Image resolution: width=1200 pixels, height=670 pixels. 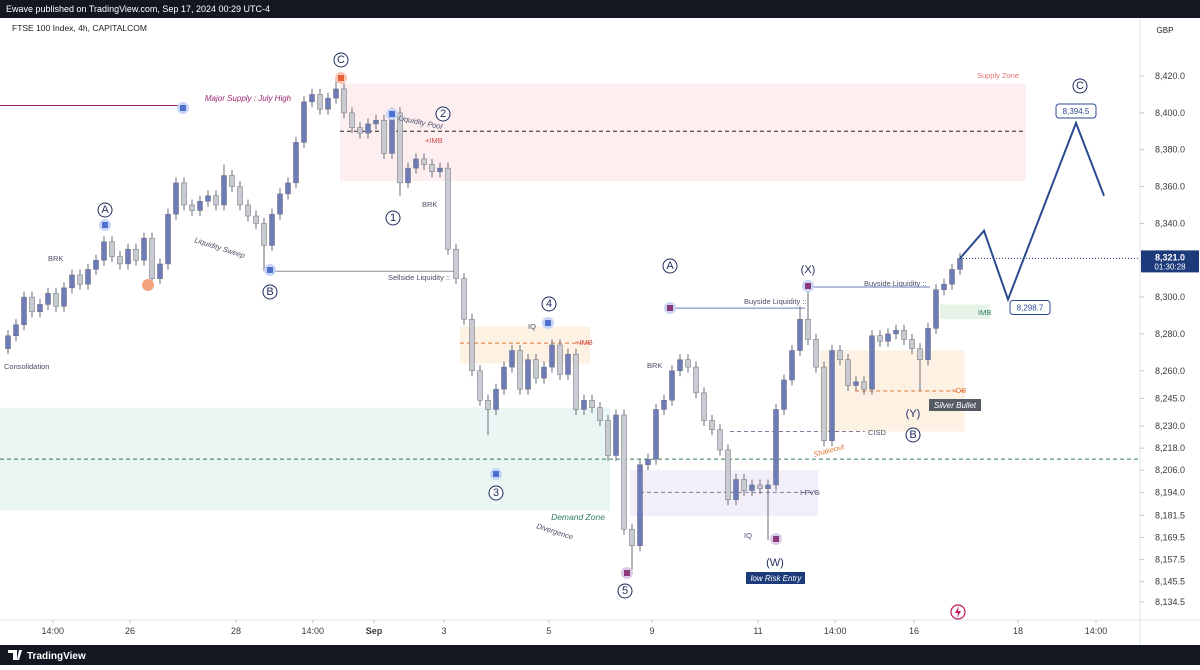 What do you see at coordinates (1170, 150) in the screenshot?
I see `y-tick-label: 8,380.0` at bounding box center [1170, 150].